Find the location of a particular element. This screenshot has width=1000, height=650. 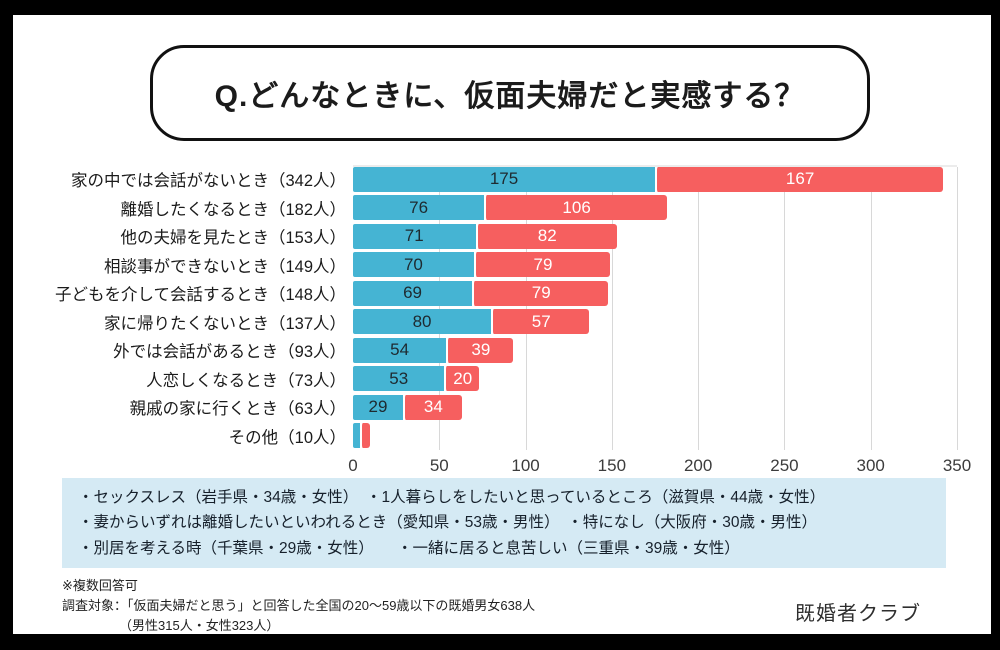

x-axis-tick-label: 150 is located at coordinates (612, 465).